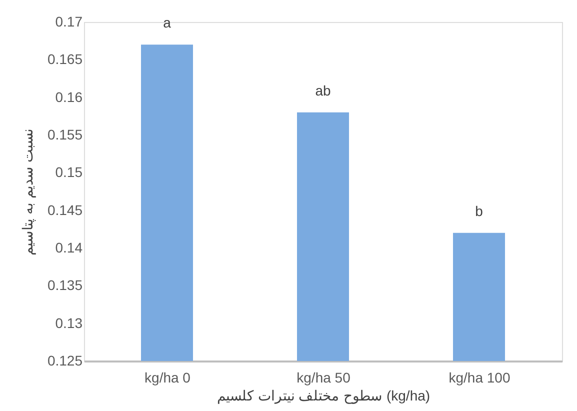  Describe the element at coordinates (65, 59) in the screenshot. I see `y-tick-label: 0.165` at that location.